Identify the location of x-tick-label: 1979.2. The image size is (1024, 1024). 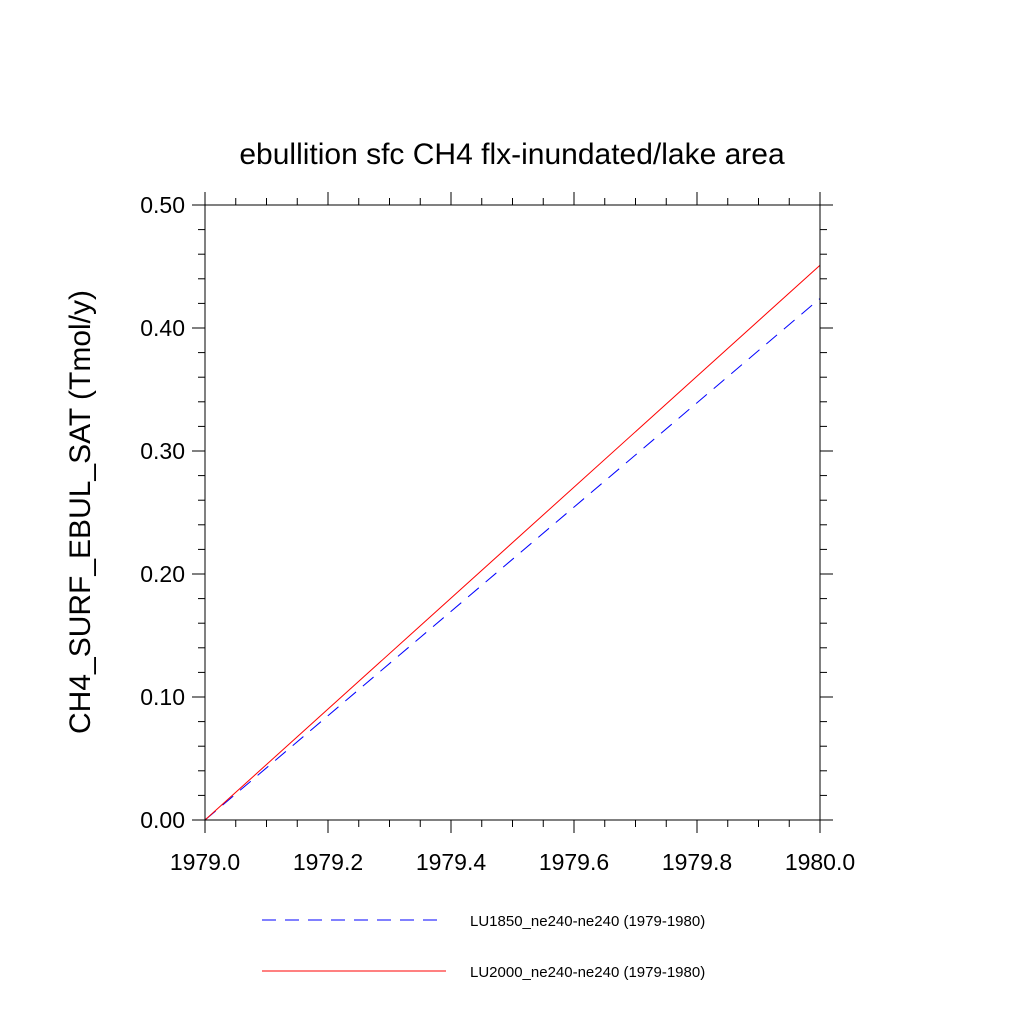
(328, 862).